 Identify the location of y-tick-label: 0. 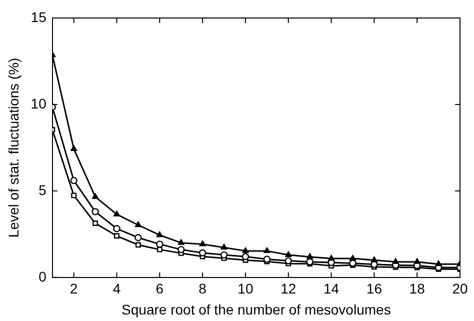
(42, 276).